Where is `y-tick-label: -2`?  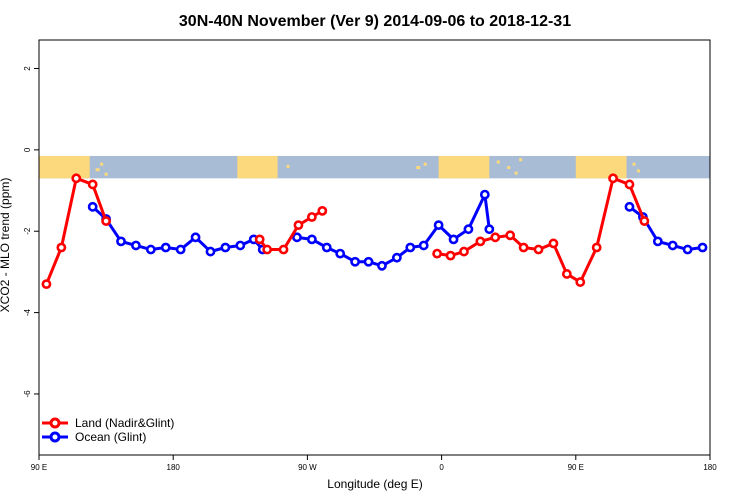 y-tick-label: -2 is located at coordinates (27, 231).